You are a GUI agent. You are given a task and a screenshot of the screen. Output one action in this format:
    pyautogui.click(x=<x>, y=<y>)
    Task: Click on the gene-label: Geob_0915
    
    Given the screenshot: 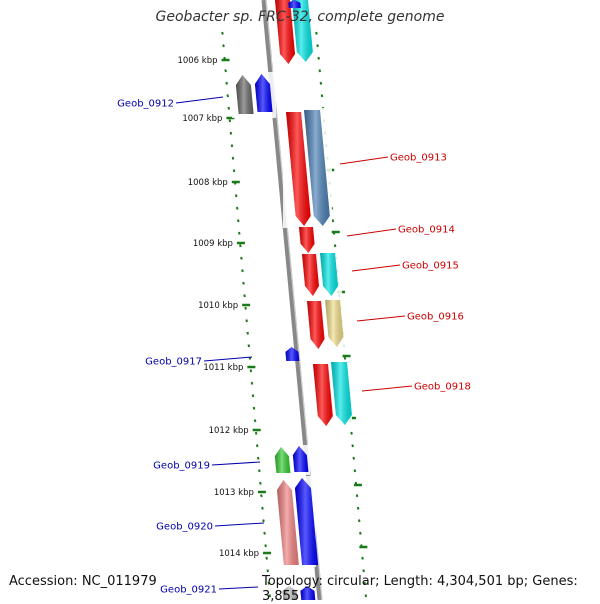 What is the action you would take?
    pyautogui.click(x=430, y=266)
    